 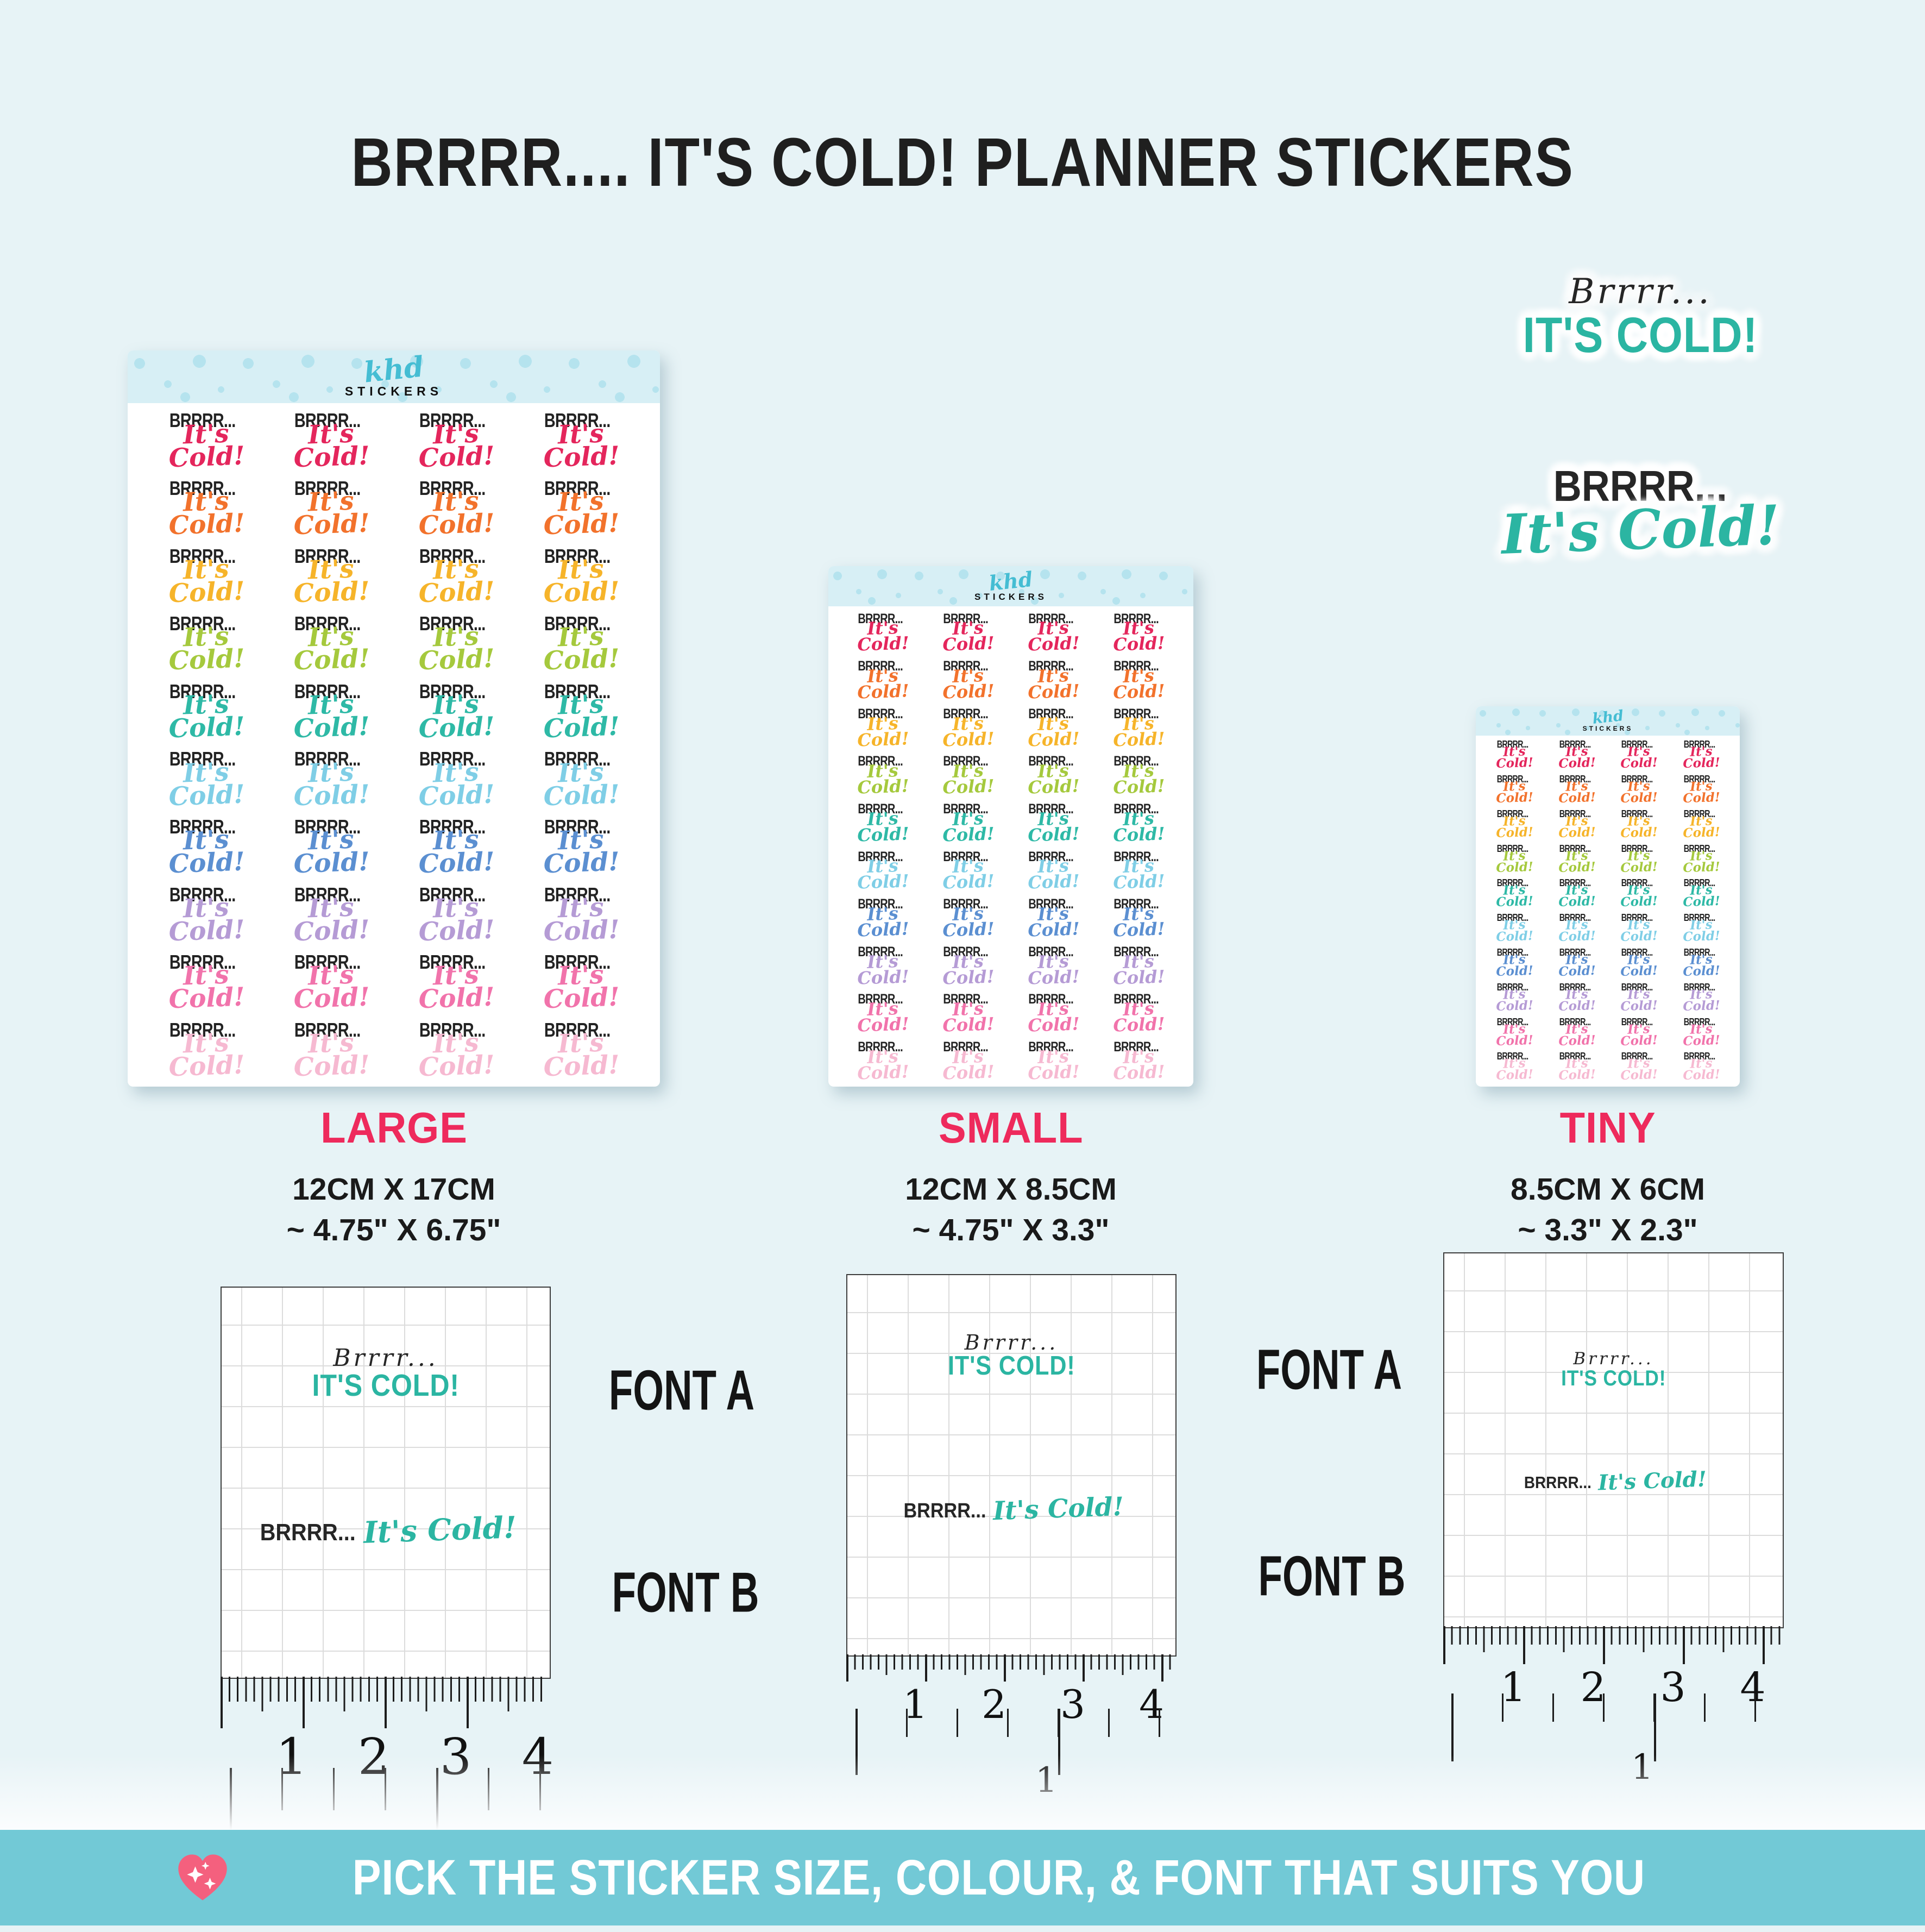 I want to click on size-metric: 8.5CM X 6CM, so click(x=1608, y=1189).